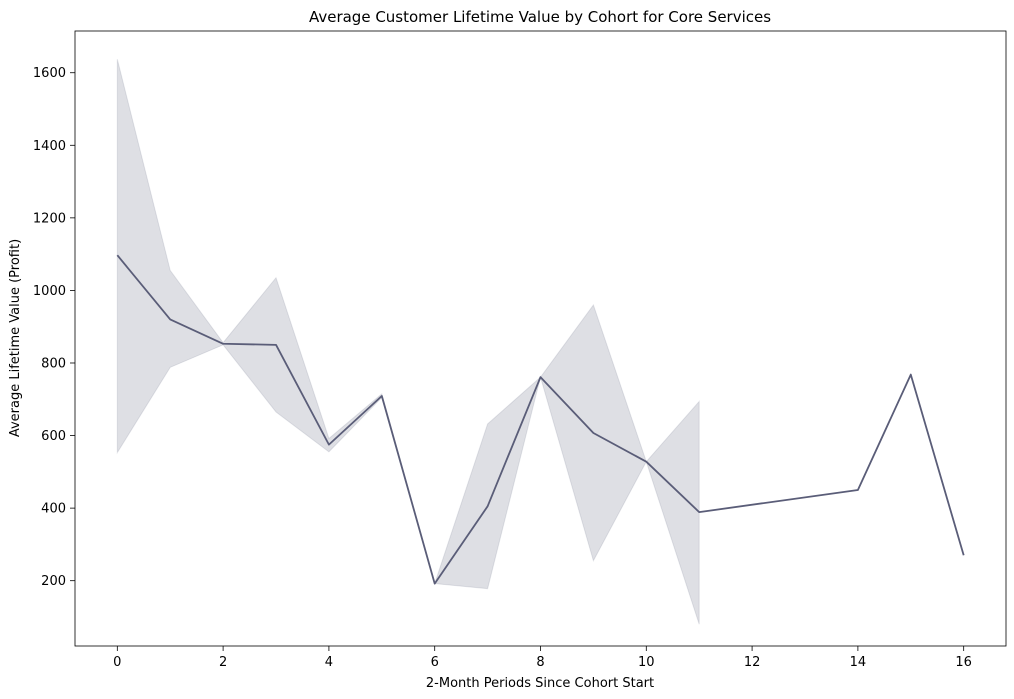 The height and width of the screenshot is (699, 1014). I want to click on y-axis: 200 400 600 800 1000 1200 1400 1600, so click(54, 327).